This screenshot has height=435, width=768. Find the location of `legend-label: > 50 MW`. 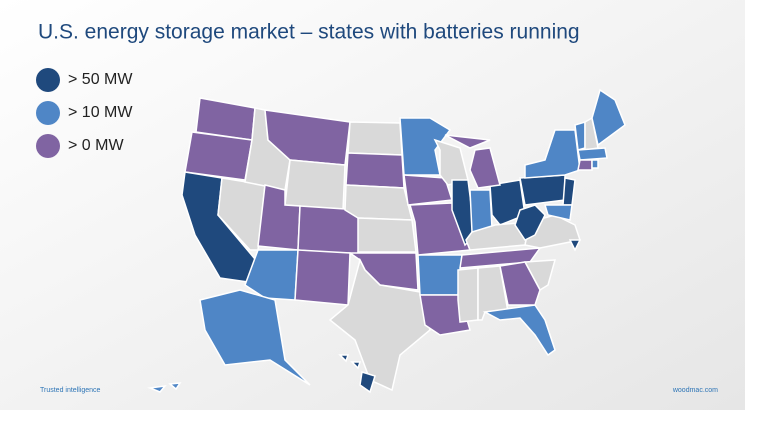

legend-label: > 50 MW is located at coordinates (100, 79).